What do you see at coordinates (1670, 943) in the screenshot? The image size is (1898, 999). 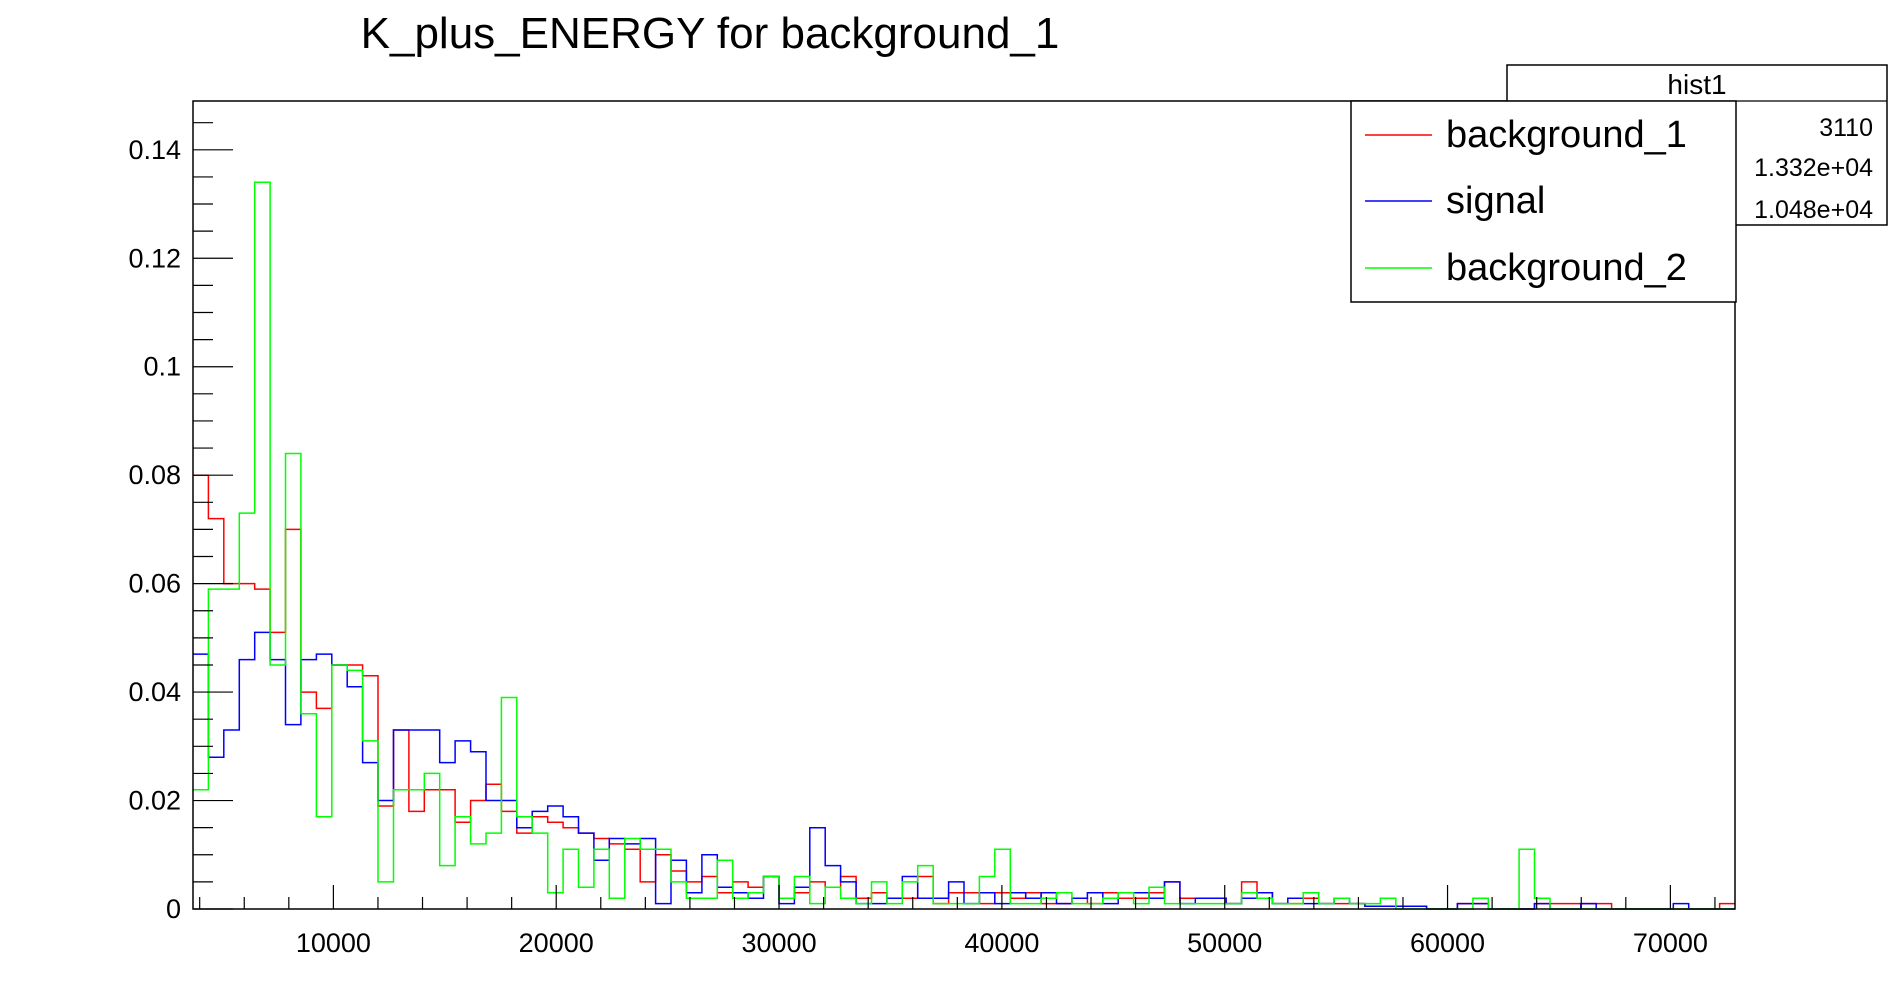 I see `x-tick-label: 70000` at bounding box center [1670, 943].